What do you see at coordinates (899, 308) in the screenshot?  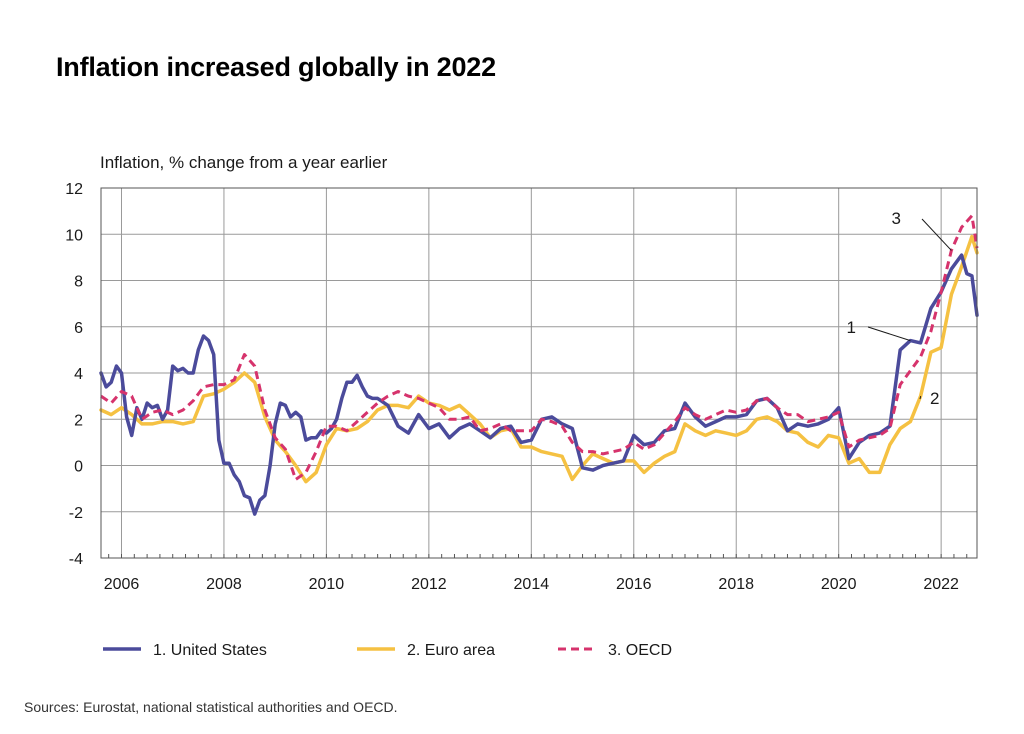 I see `annotations: 1 2 3` at bounding box center [899, 308].